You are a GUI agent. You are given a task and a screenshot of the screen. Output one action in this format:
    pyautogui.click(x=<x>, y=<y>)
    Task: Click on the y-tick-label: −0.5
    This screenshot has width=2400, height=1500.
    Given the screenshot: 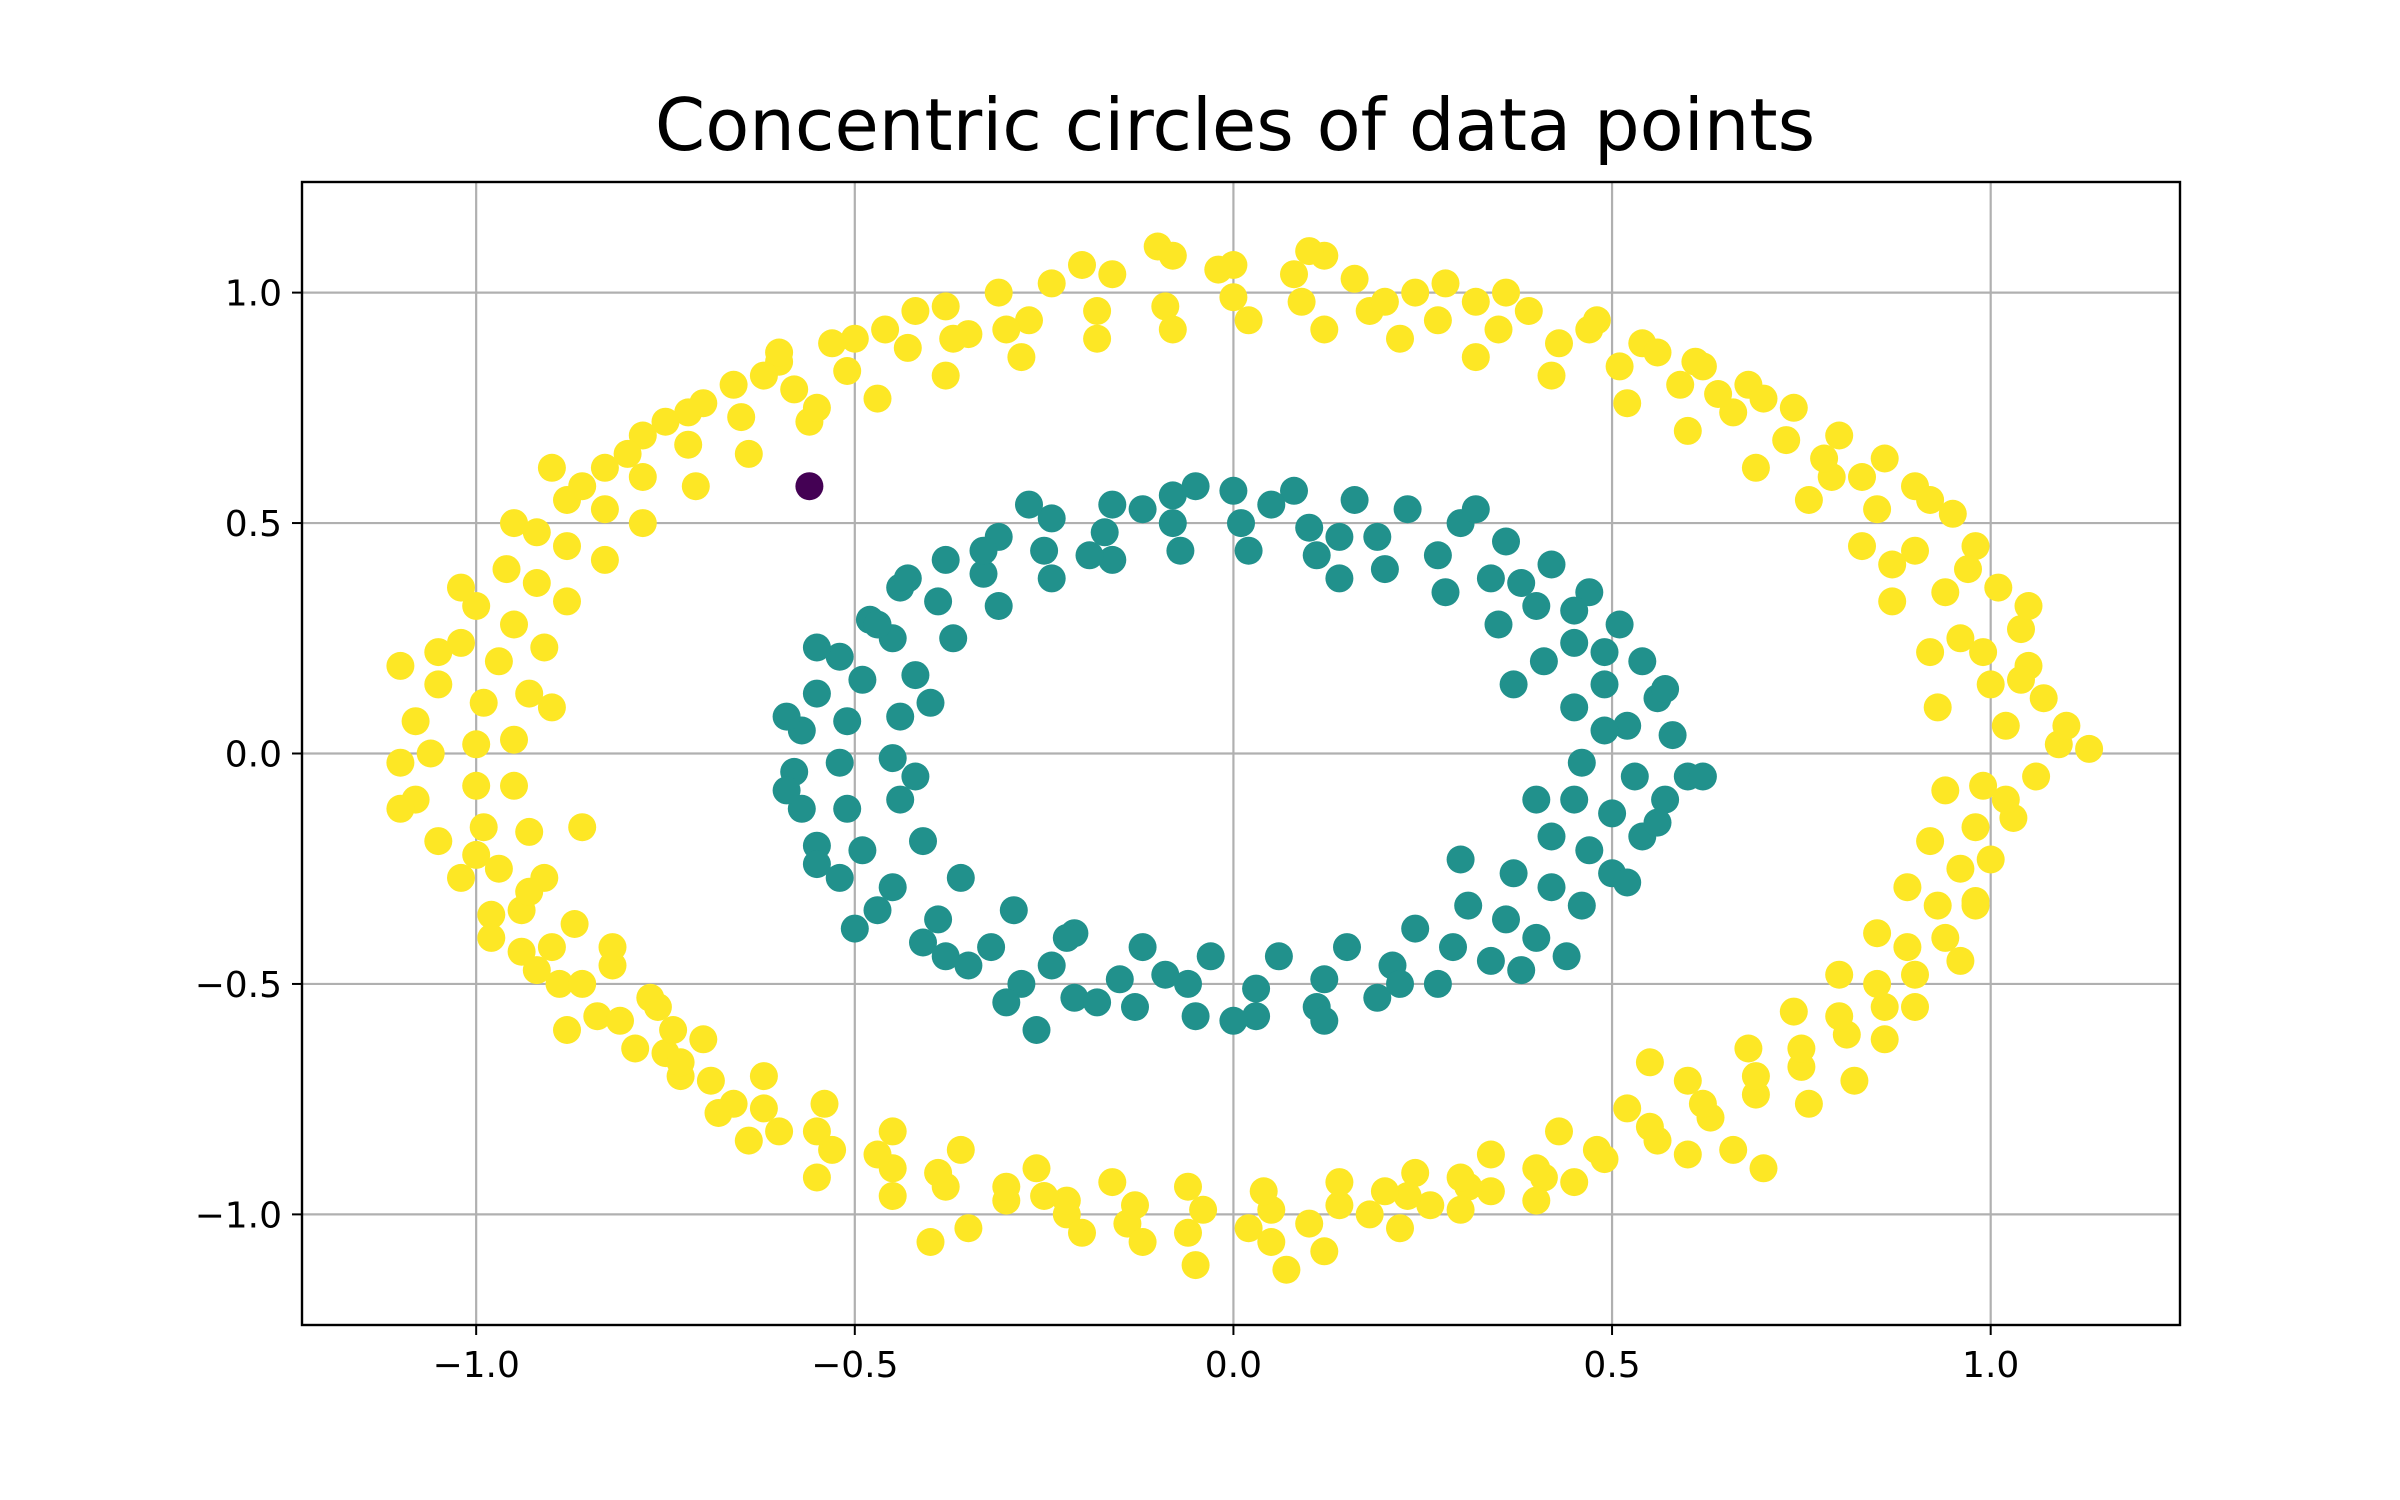 What is the action you would take?
    pyautogui.click(x=238, y=985)
    